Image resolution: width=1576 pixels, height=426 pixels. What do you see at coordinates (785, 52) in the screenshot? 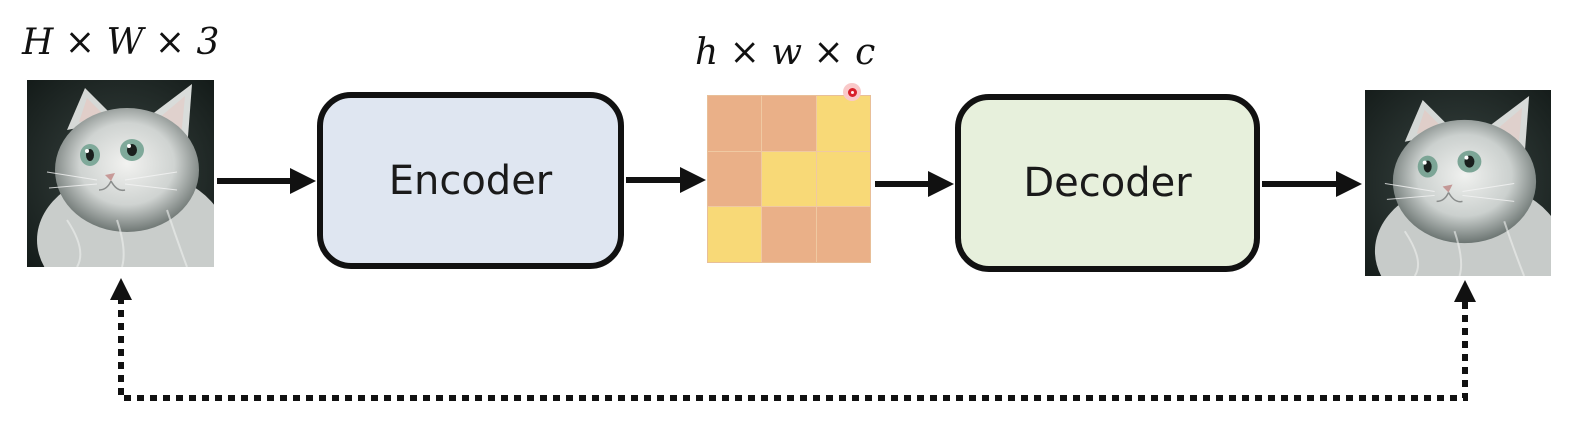
I see `latent-dimensions-label: h × w × c` at bounding box center [785, 52].